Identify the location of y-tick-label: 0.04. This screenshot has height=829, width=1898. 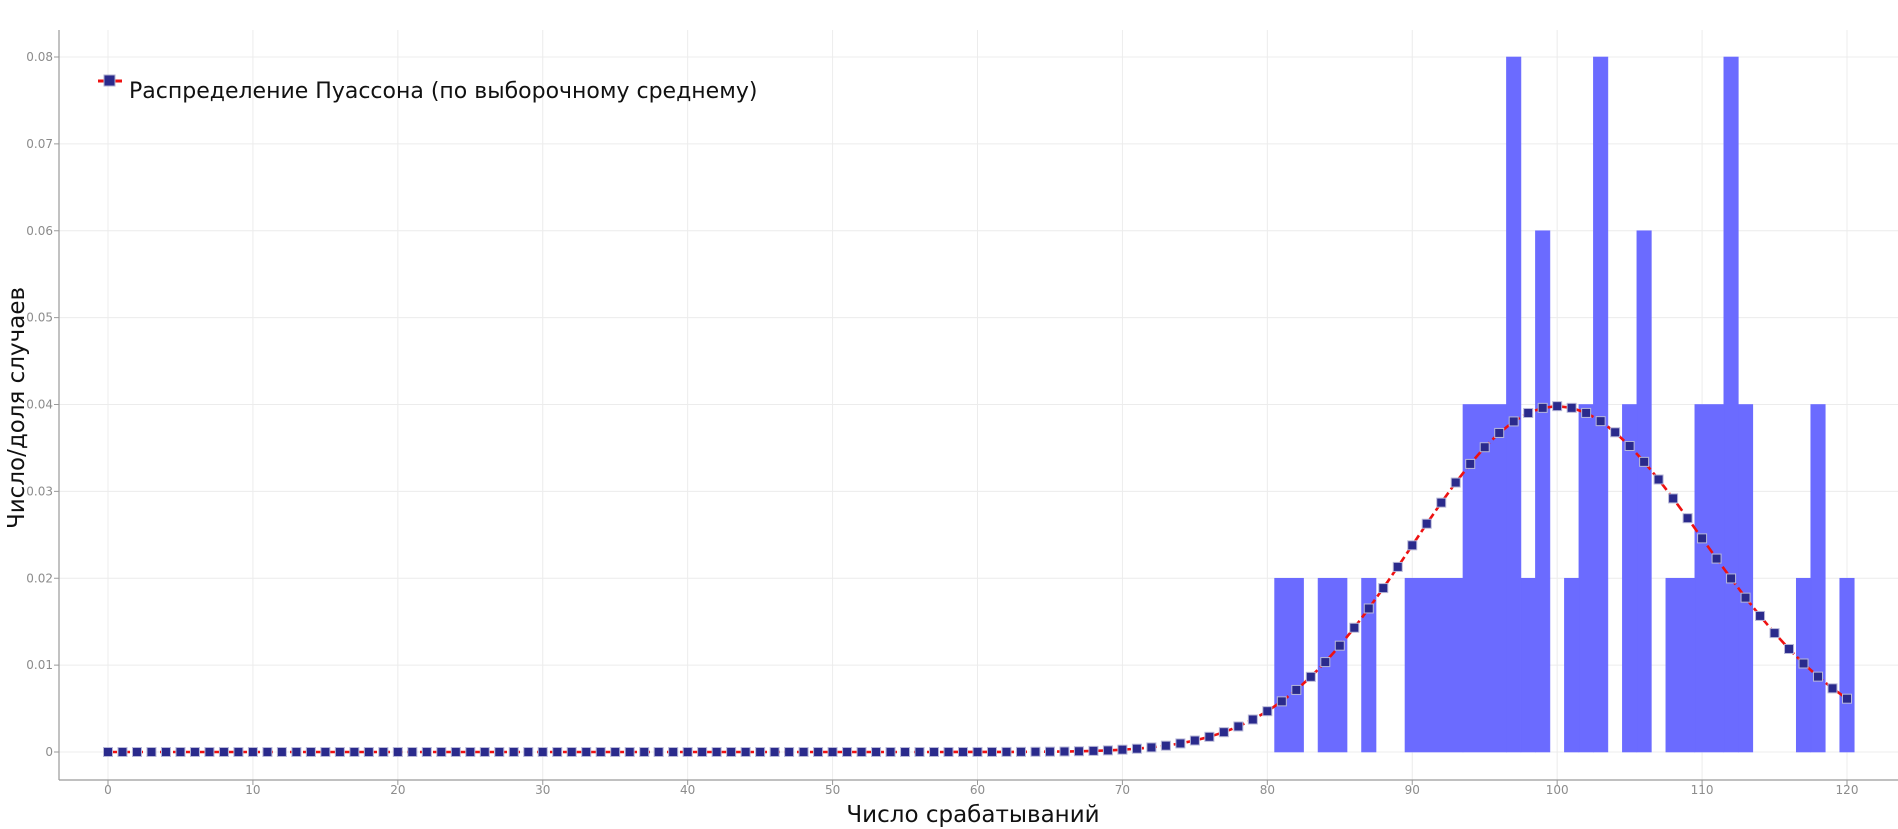
(39, 405).